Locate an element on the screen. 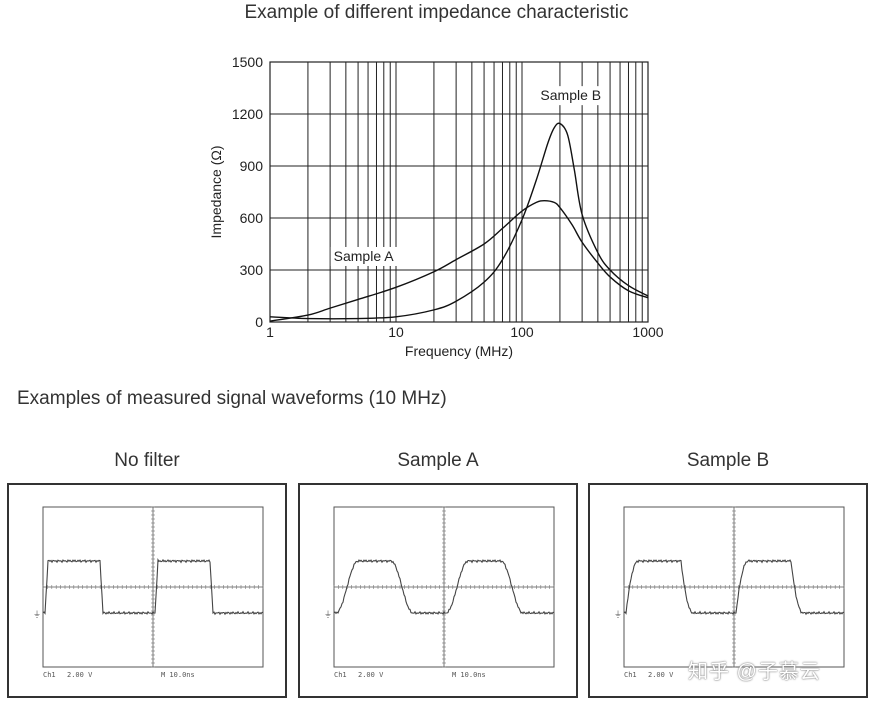 The width and height of the screenshot is (873, 702). annotation-sample-b: Sample B is located at coordinates (570, 95).